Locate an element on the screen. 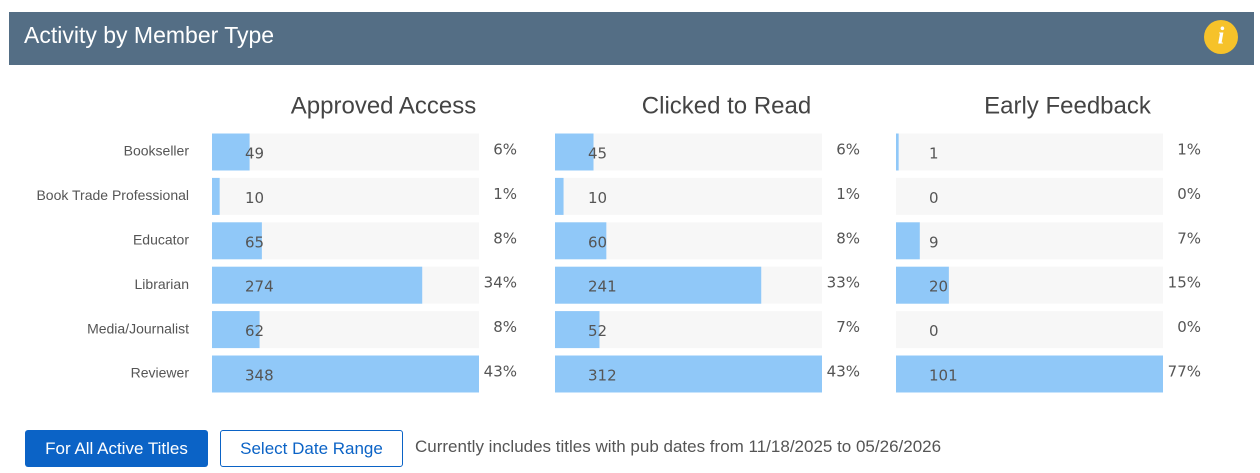 The height and width of the screenshot is (473, 1260). count-label: 312 is located at coordinates (602, 376).